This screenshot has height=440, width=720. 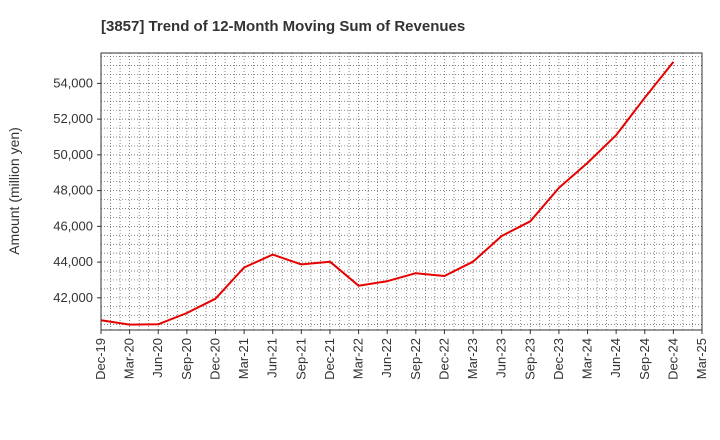 I want to click on x-tick-label: Mar-24, so click(x=587, y=358).